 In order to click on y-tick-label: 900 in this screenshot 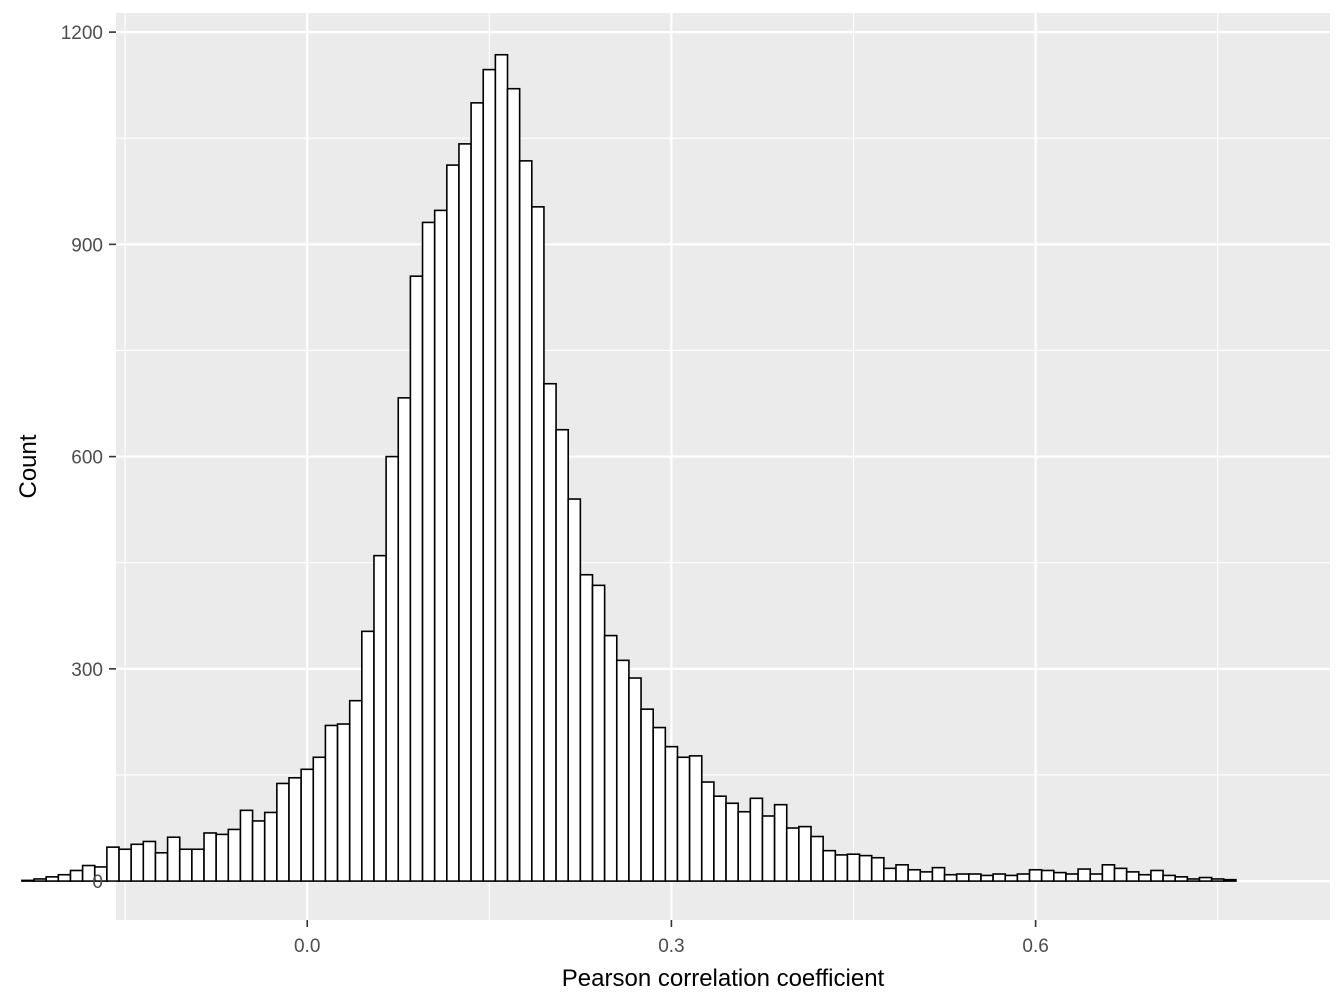, I will do `click(87, 245)`.